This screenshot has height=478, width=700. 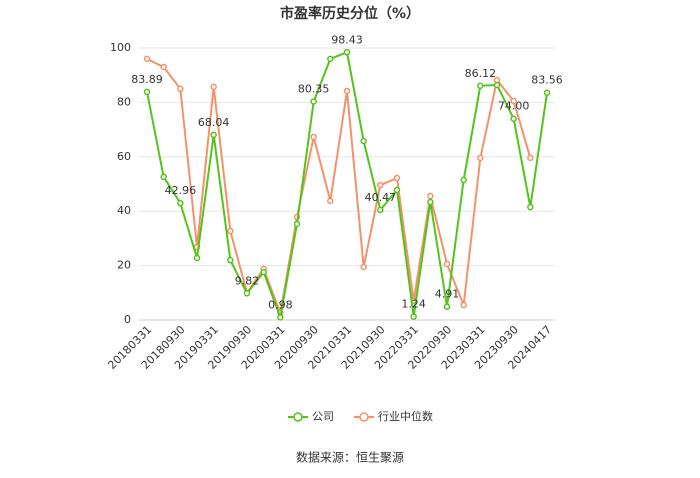 I want to click on y-tick-label: 60, so click(x=124, y=156).